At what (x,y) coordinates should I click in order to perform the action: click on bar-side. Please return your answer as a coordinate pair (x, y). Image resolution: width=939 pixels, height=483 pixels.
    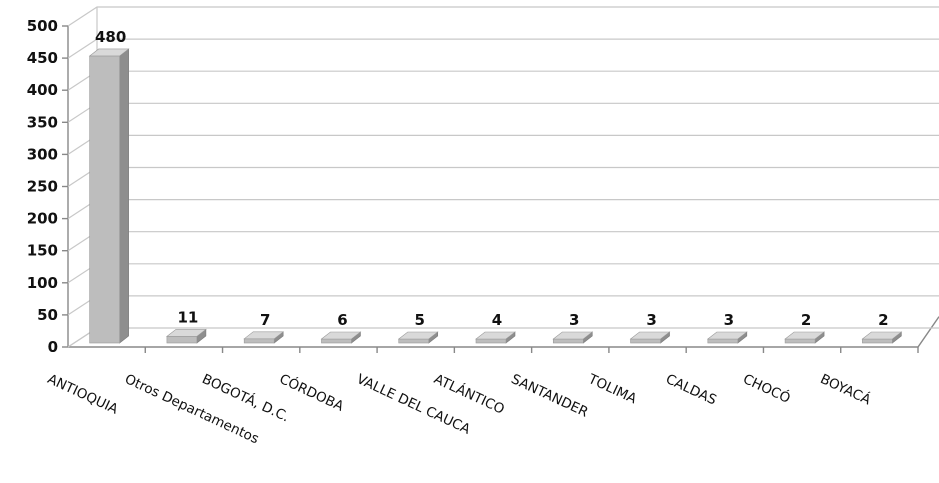
    Looking at the image, I should click on (124, 196).